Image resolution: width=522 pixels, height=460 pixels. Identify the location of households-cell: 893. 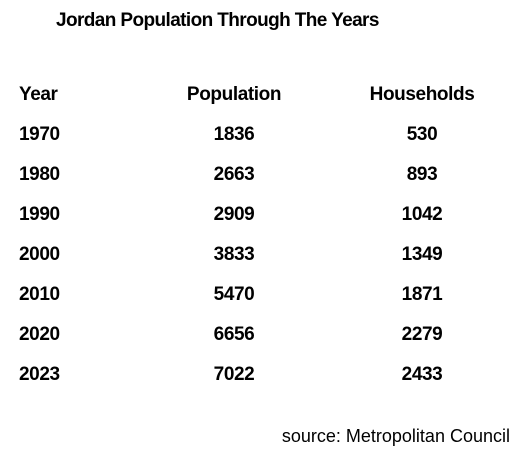
(422, 174).